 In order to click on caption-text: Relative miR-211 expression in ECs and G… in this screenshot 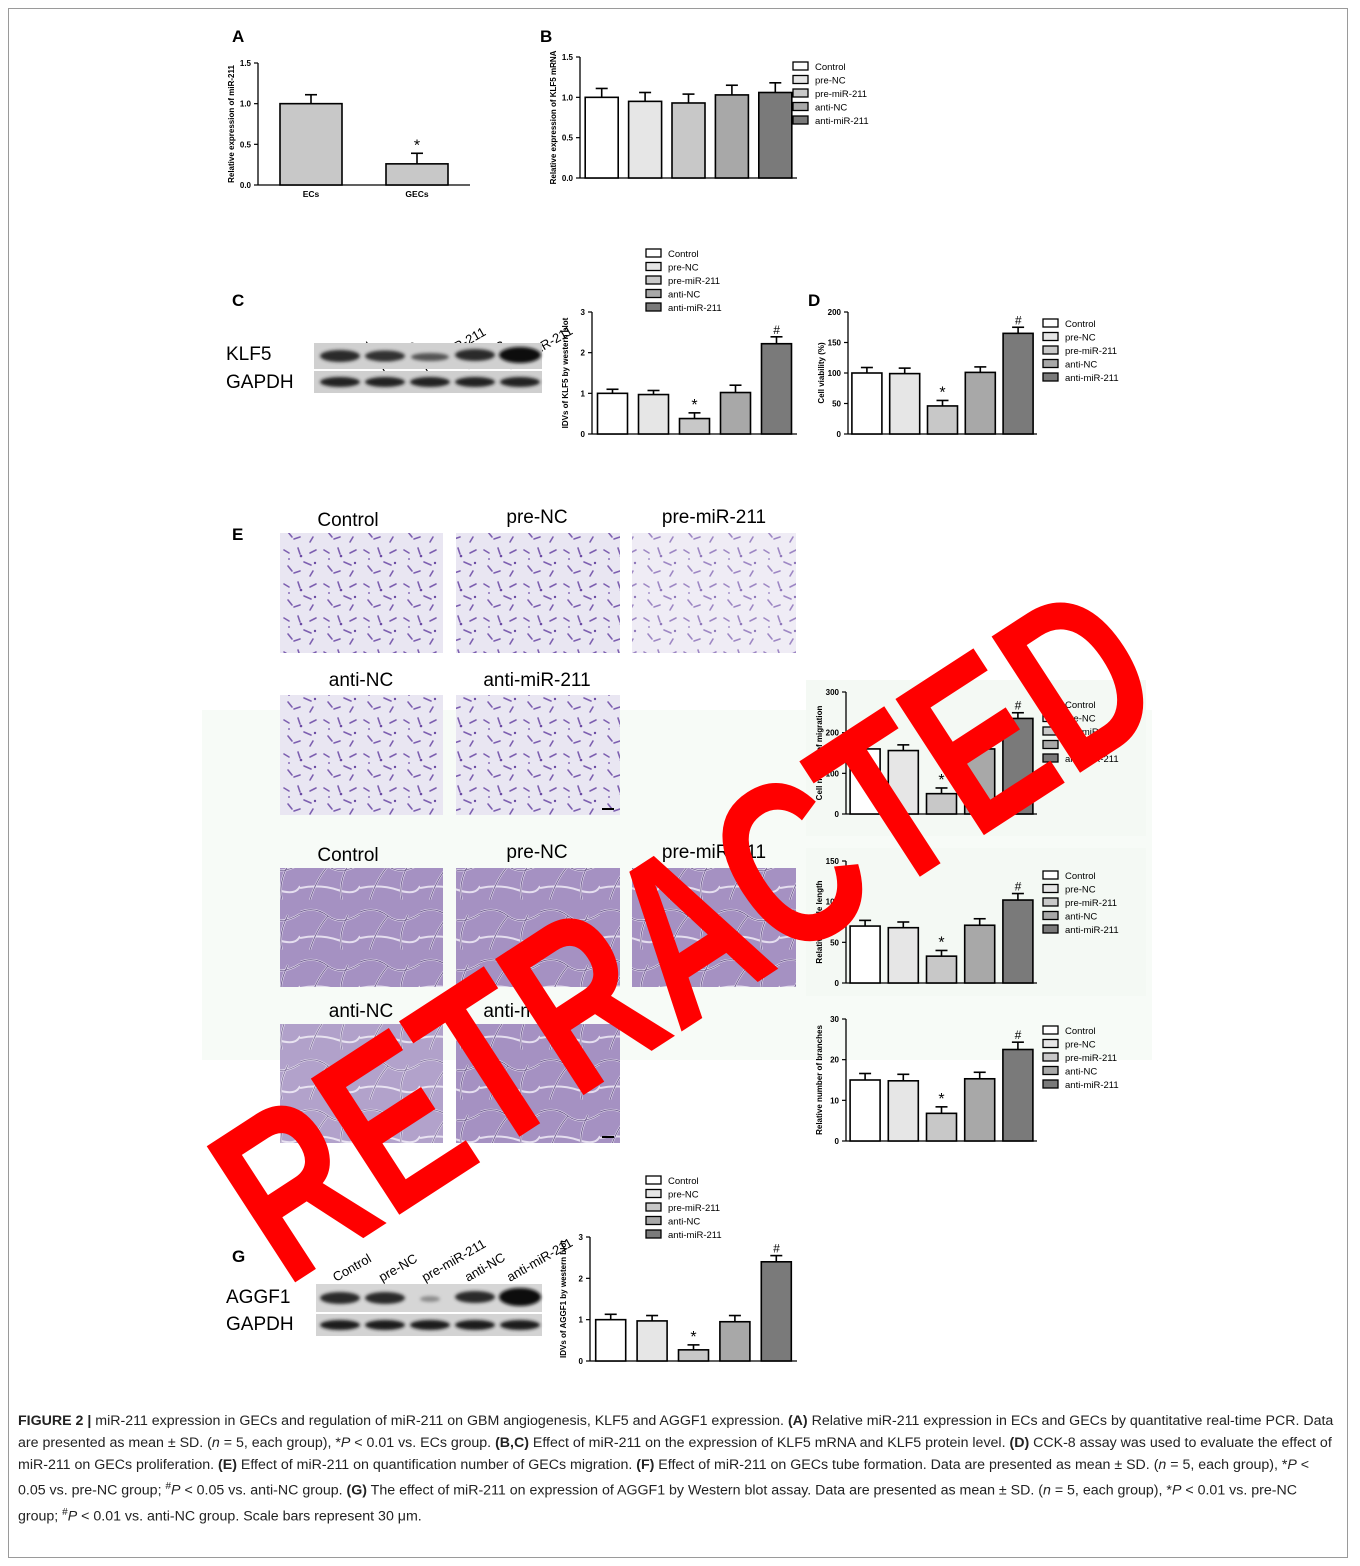, I will do `click(676, 1432)`.